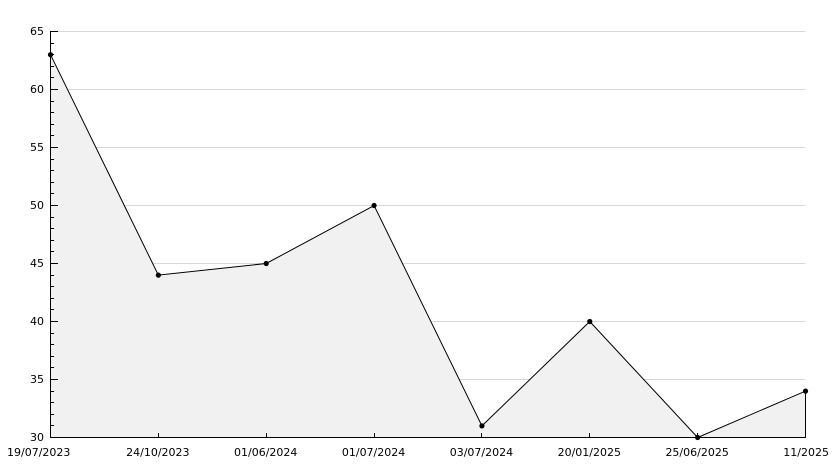 The image size is (834, 468). What do you see at coordinates (37, 147) in the screenshot?
I see `y-tick-label: 55` at bounding box center [37, 147].